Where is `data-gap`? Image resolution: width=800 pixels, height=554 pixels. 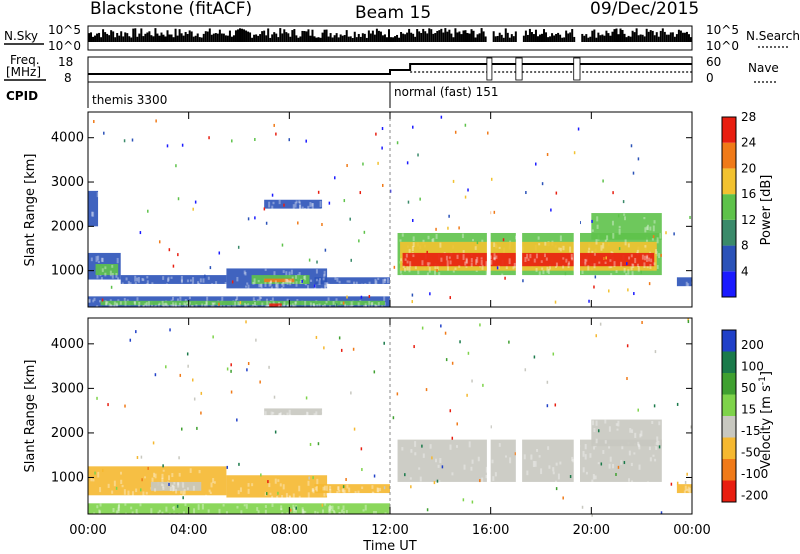
data-gap is located at coordinates (519, 451).